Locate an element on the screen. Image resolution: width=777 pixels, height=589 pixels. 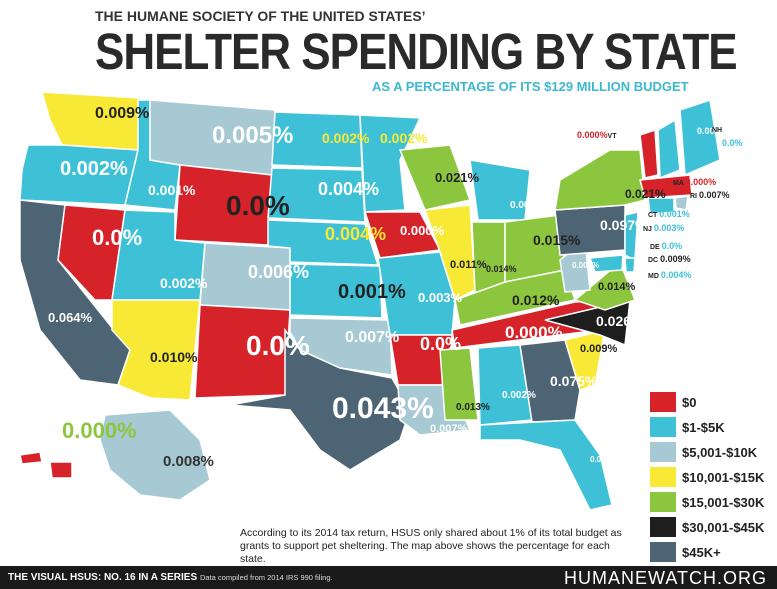
state-value-sd: 0.004% is located at coordinates (348, 189).